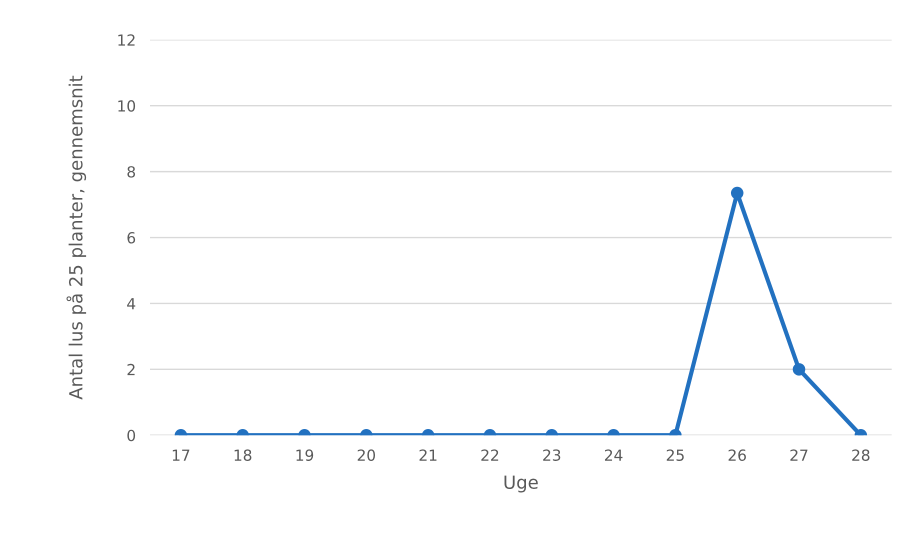  Describe the element at coordinates (131, 436) in the screenshot. I see `y-tick-label: 0` at that location.